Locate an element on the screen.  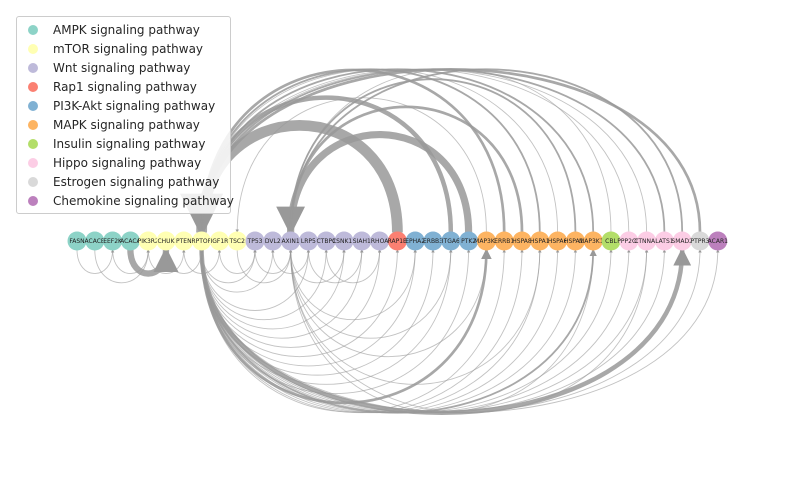
node: PTPR3 is located at coordinates (700, 241).